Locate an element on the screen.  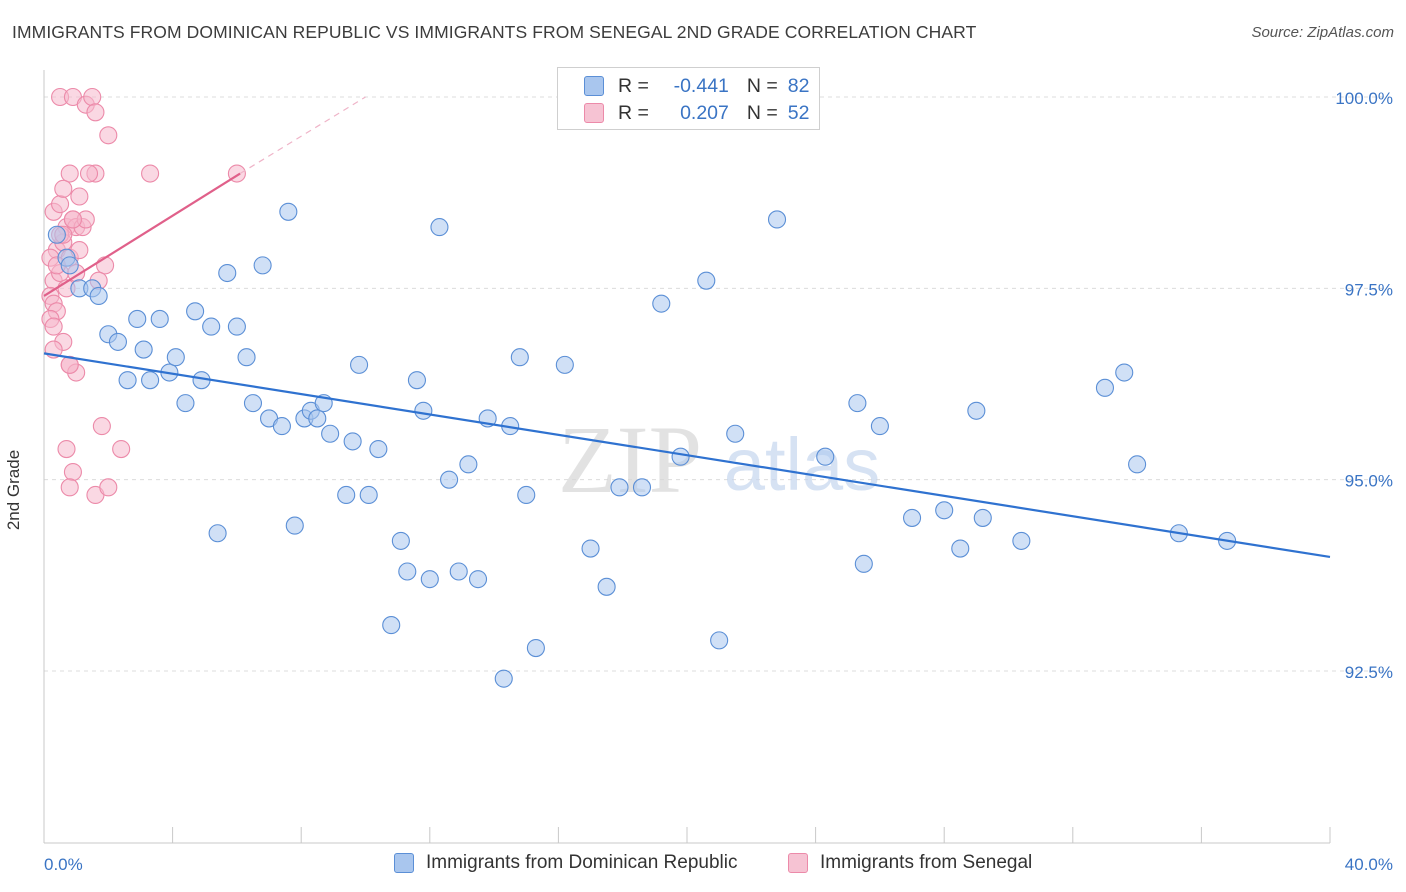
stats-legend: R = -0.441 N = 82 R = 0.207 N = 52 is located at coordinates (688, 98).